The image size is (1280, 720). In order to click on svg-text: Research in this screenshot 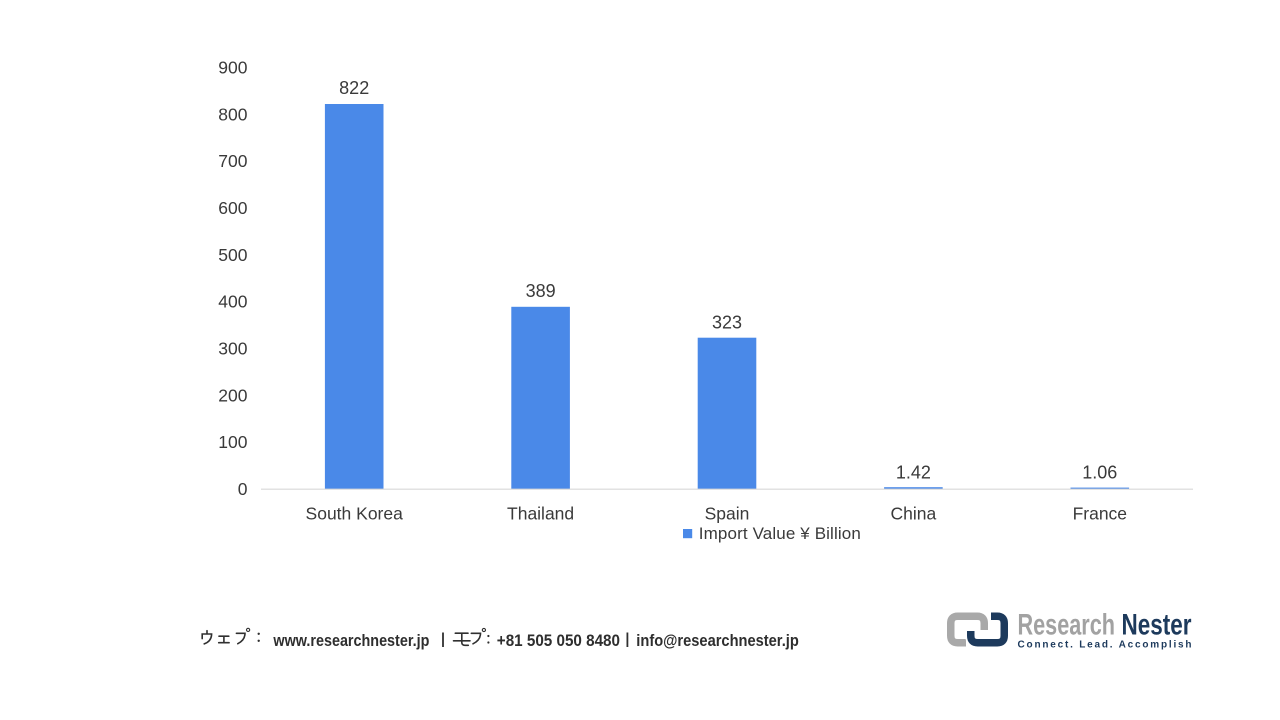, I will do `click(1067, 625)`.